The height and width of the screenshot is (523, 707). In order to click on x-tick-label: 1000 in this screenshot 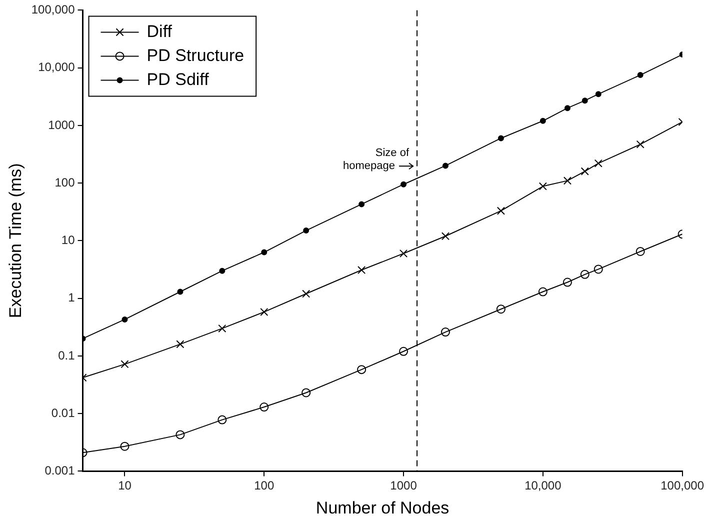, I will do `click(404, 485)`.